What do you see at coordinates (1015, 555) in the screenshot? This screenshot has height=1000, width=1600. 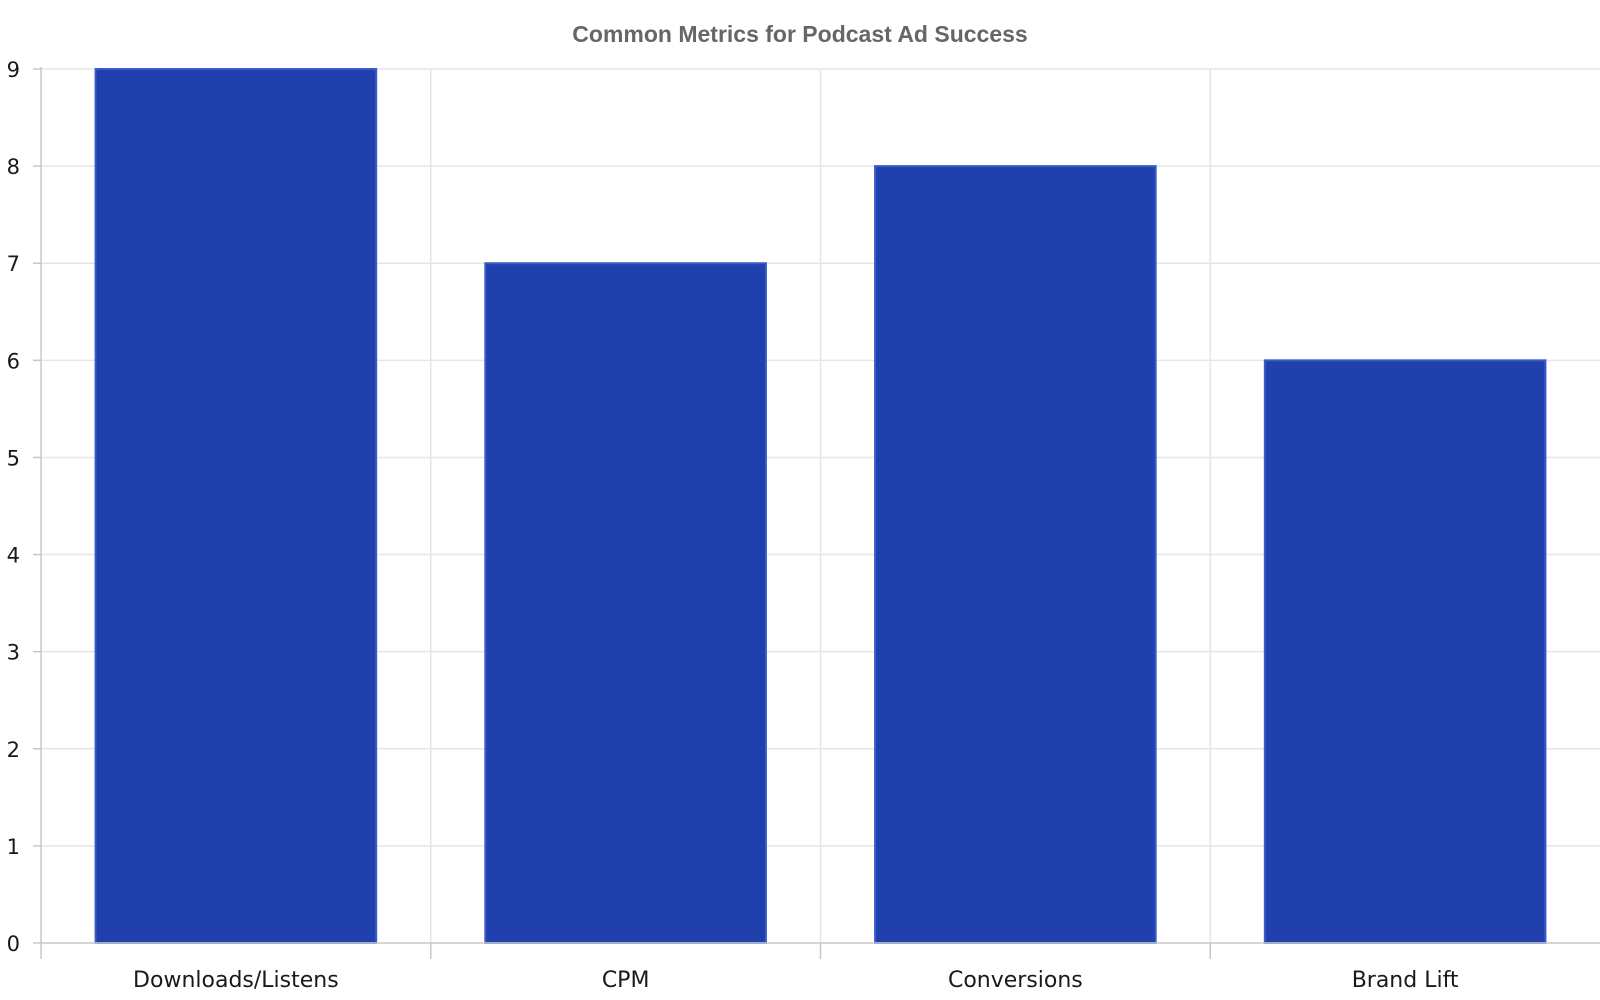 I see `bar-conversions` at bounding box center [1015, 555].